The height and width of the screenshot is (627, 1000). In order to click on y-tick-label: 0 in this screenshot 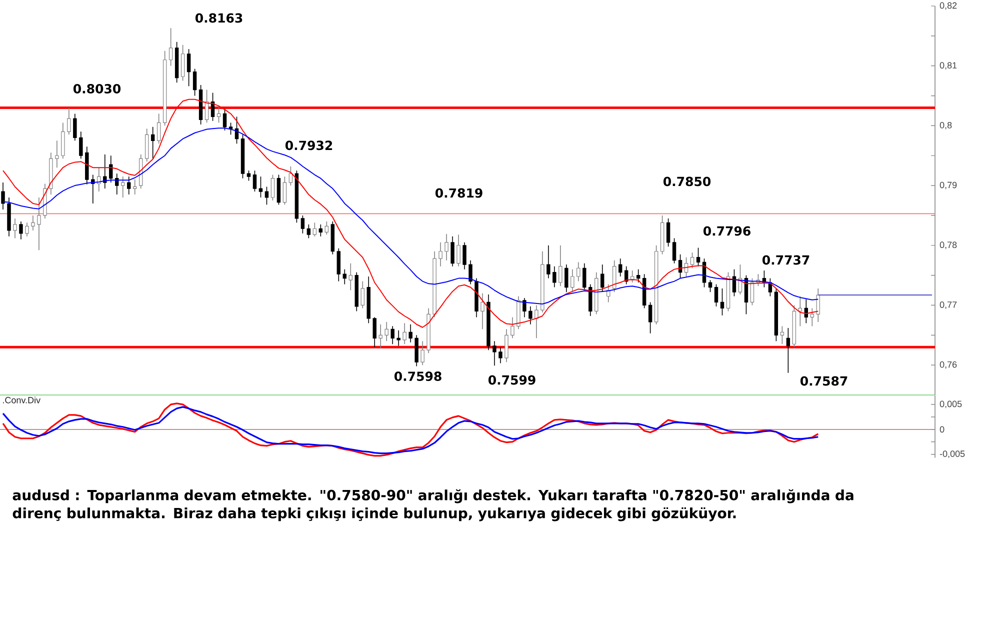, I will do `click(942, 429)`.